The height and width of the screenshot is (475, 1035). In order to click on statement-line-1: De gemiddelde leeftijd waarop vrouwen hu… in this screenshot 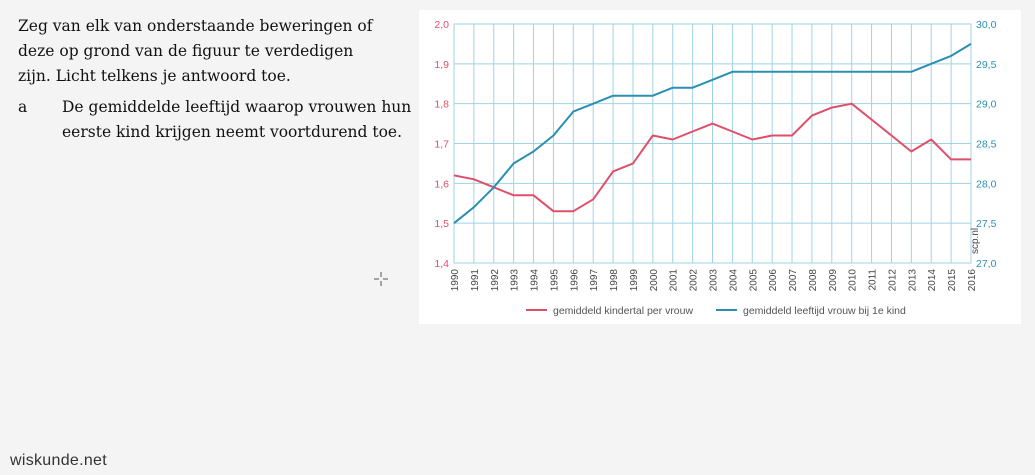, I will do `click(237, 107)`.